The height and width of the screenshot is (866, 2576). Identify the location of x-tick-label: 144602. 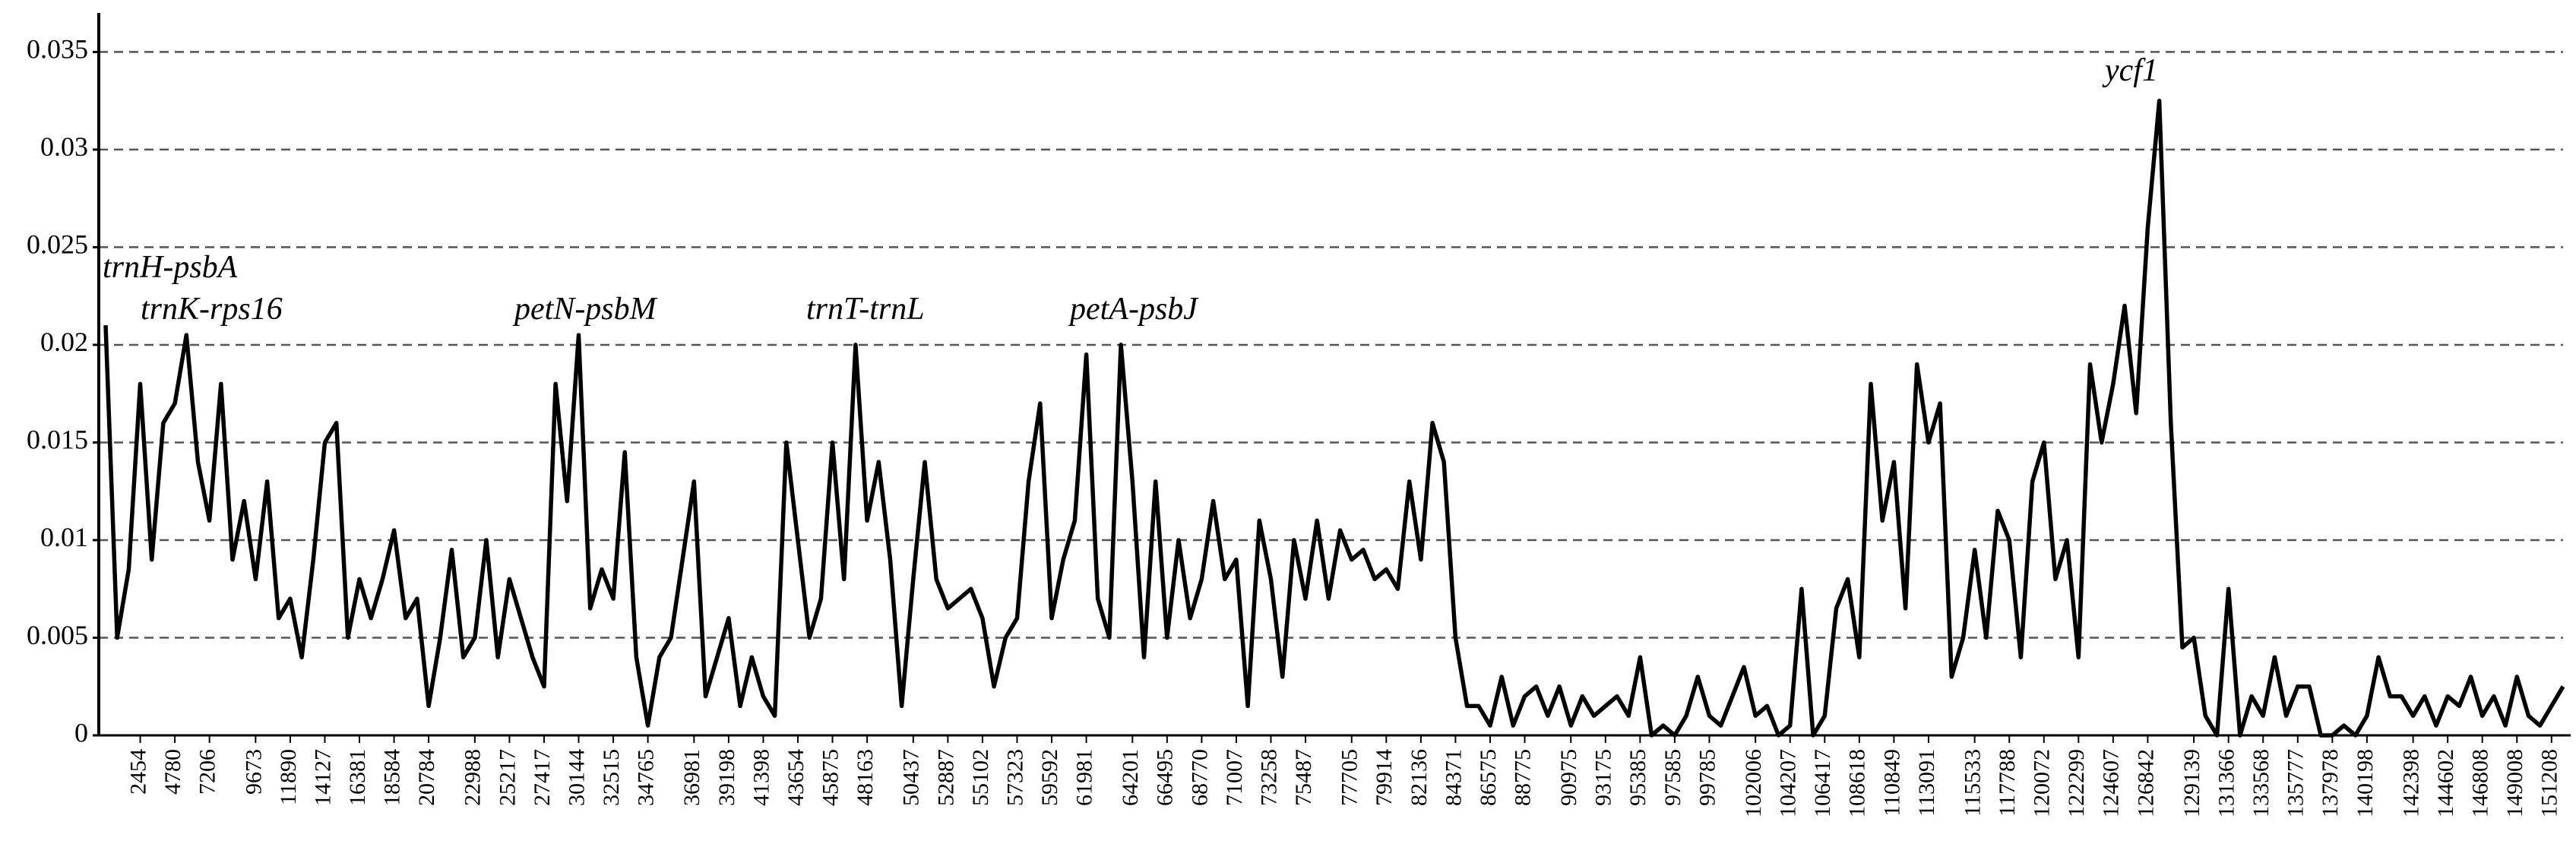
(2445, 783).